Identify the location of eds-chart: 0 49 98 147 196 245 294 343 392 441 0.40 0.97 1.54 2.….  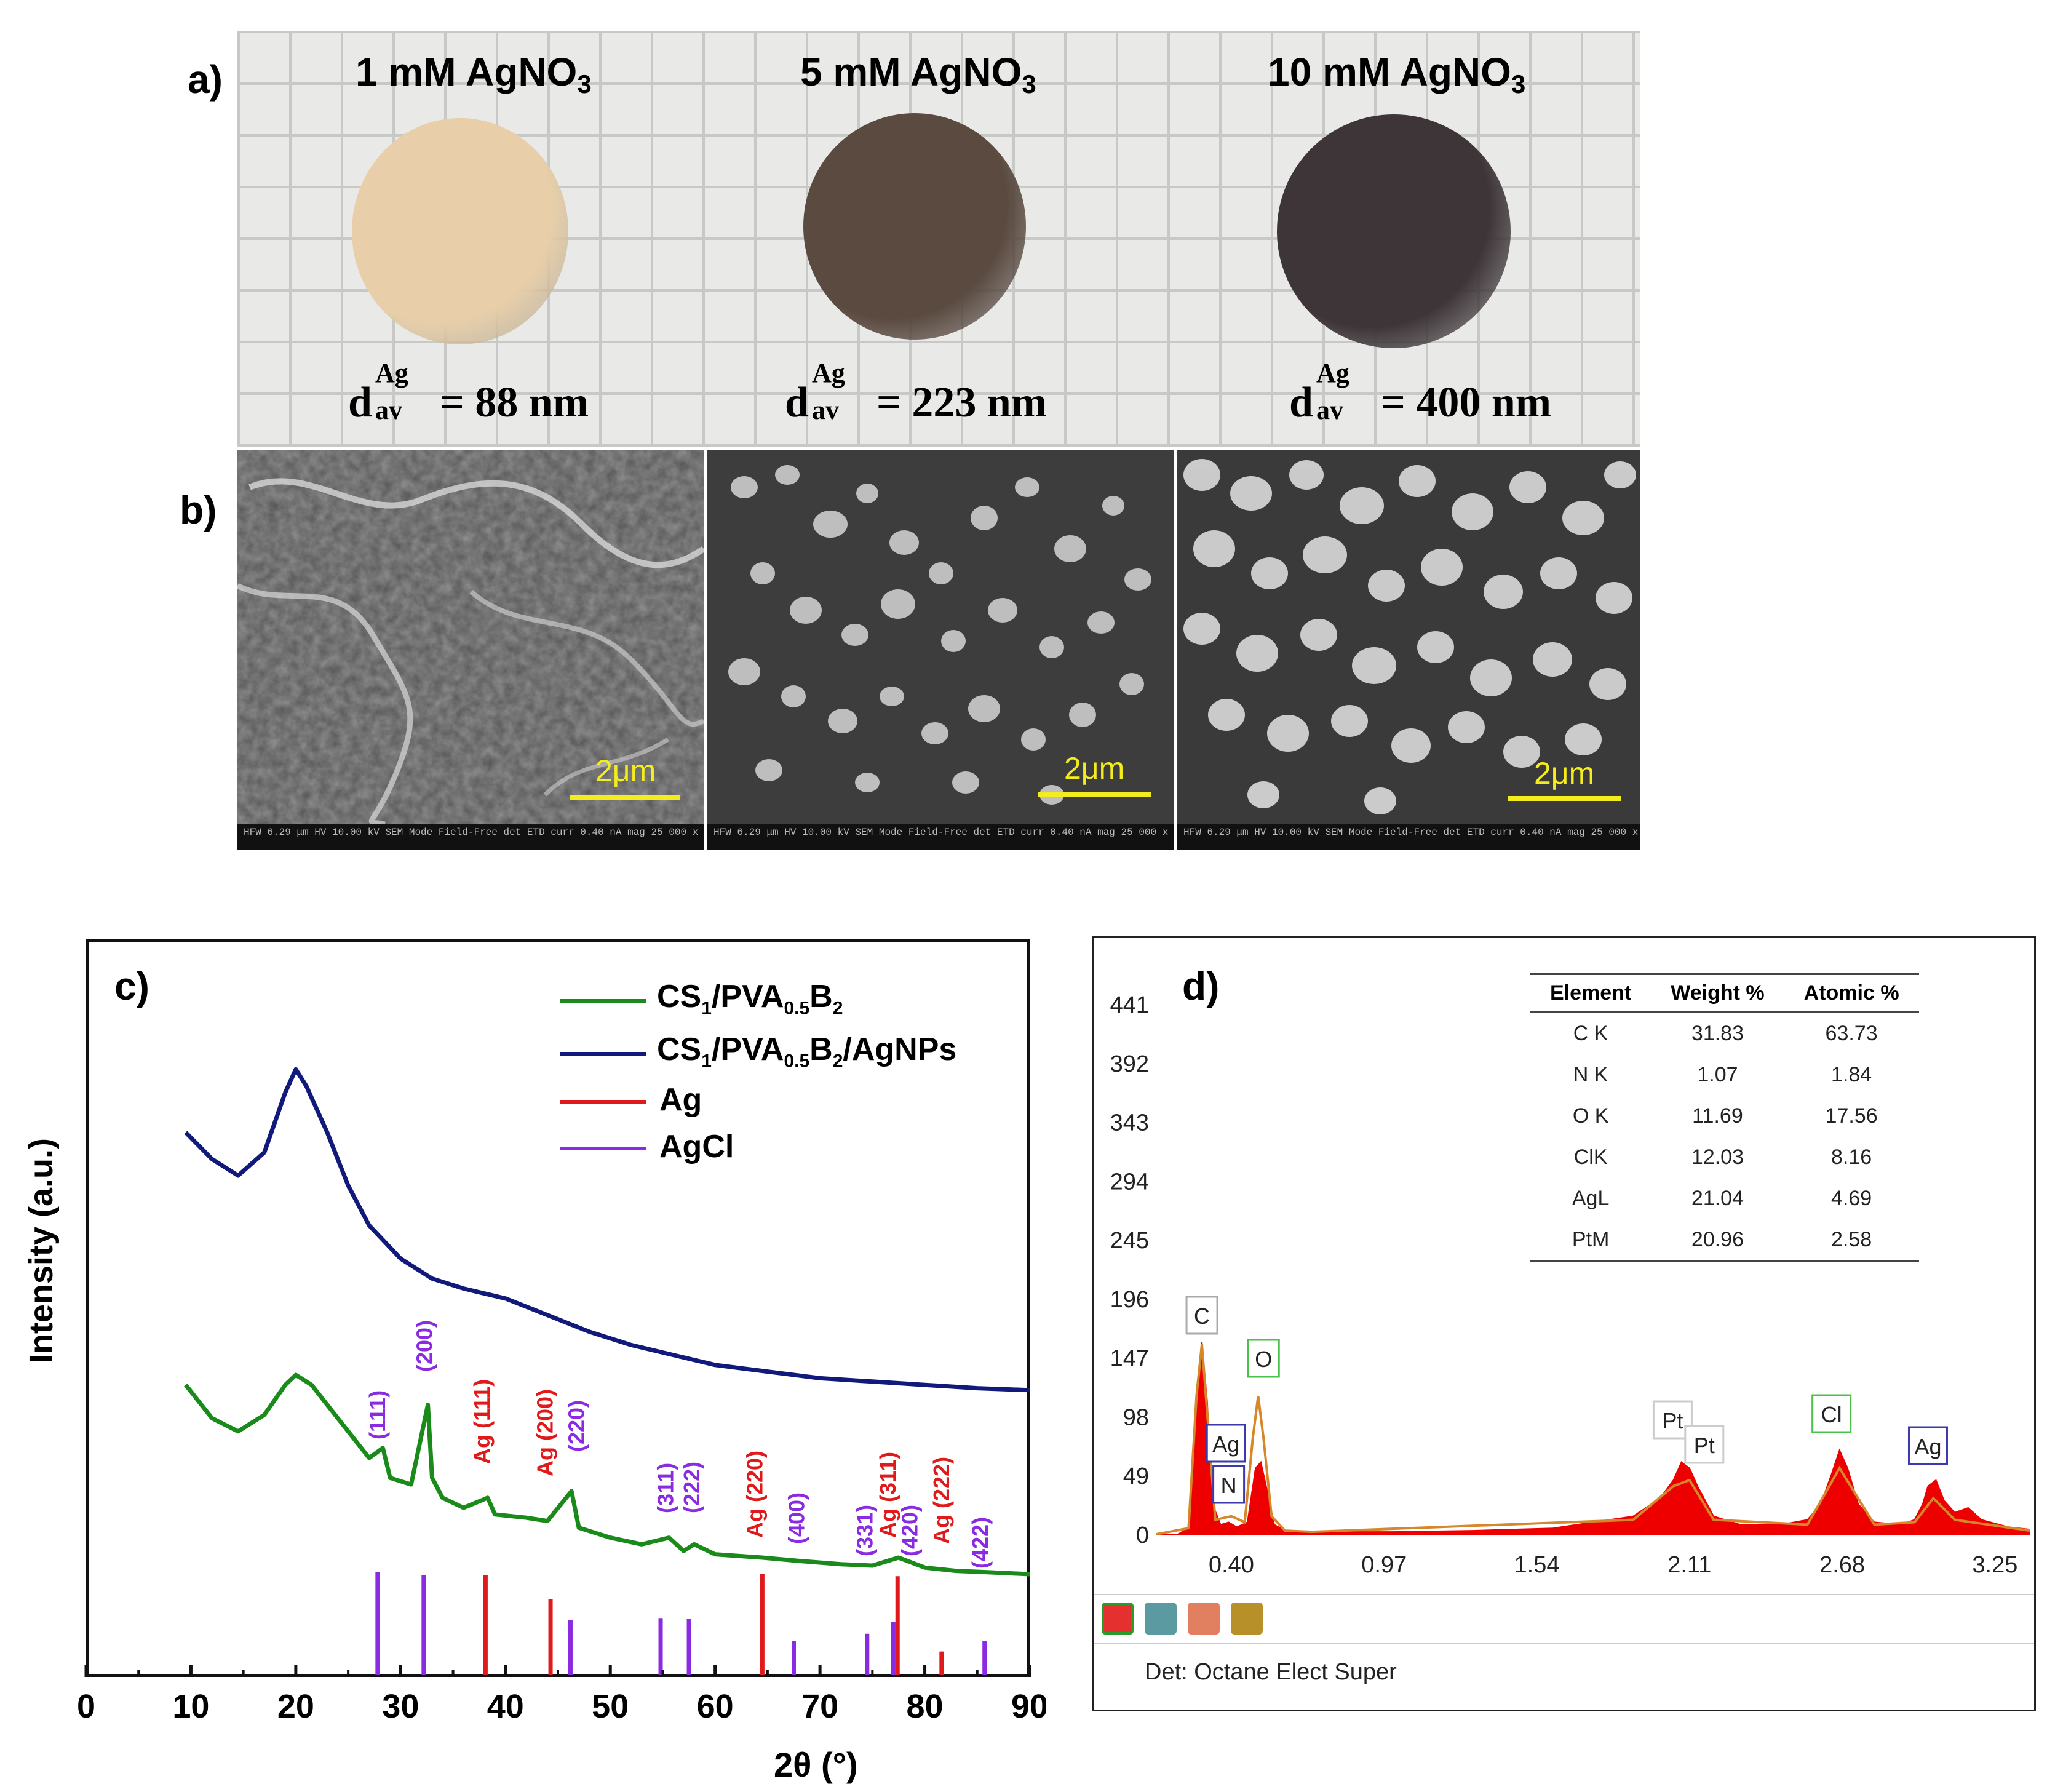
(1570, 1285).